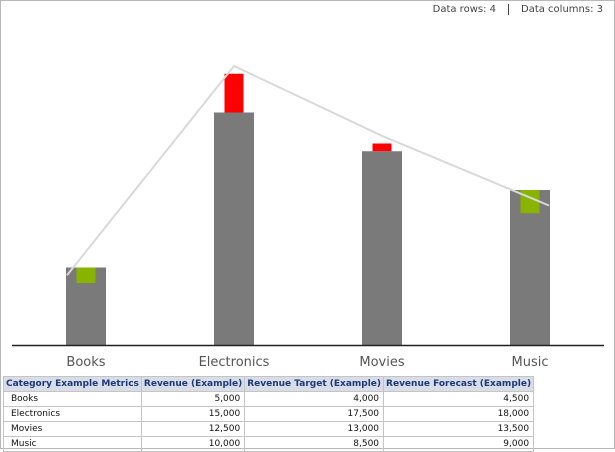 The image size is (615, 452). What do you see at coordinates (518, 9) in the screenshot?
I see `data-summary: Data rows: 4 Data columns: 3` at bounding box center [518, 9].